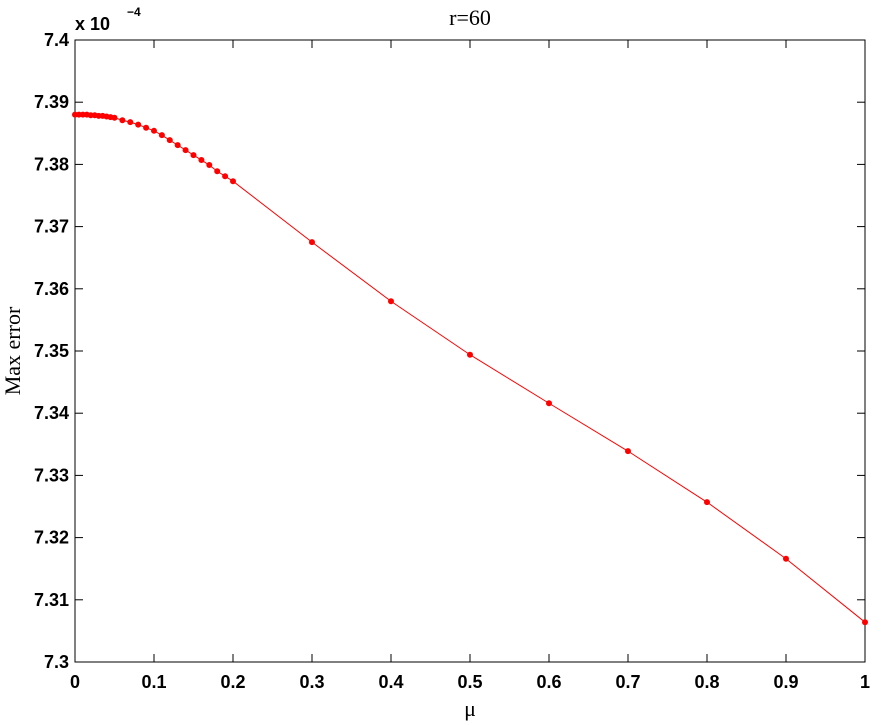 Image resolution: width=886 pixels, height=725 pixels. What do you see at coordinates (51, 227) in the screenshot?
I see `y-tick-label: 7.37` at bounding box center [51, 227].